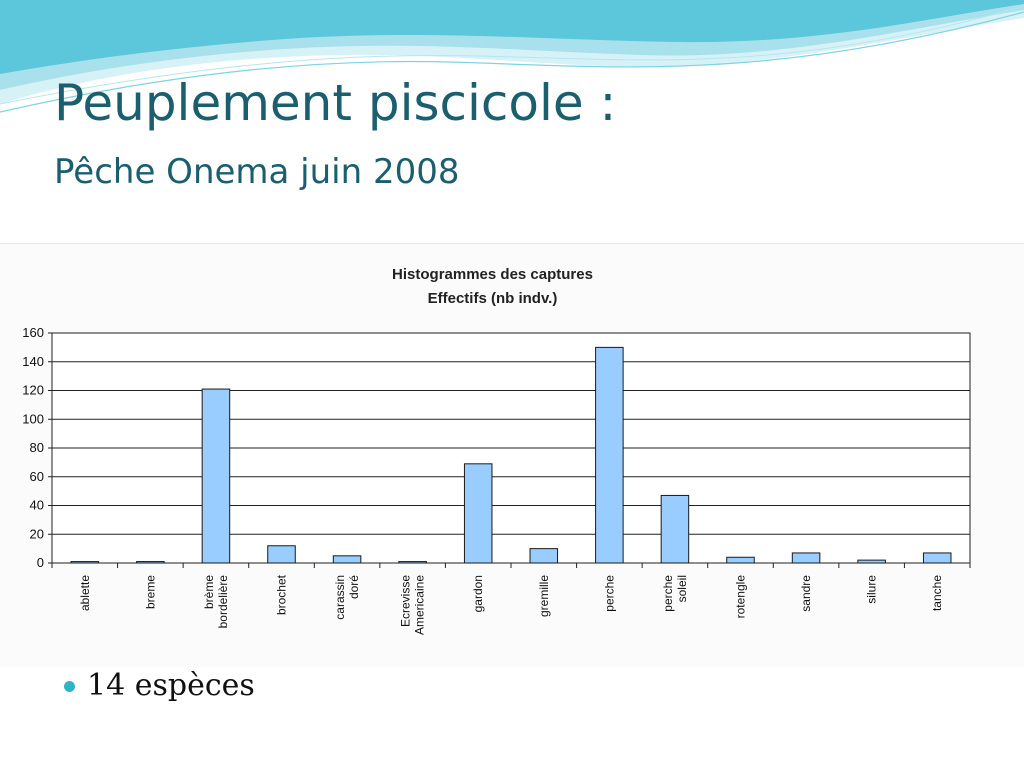 The height and width of the screenshot is (768, 1024). What do you see at coordinates (37, 505) in the screenshot?
I see `y-tick-label: 40` at bounding box center [37, 505].